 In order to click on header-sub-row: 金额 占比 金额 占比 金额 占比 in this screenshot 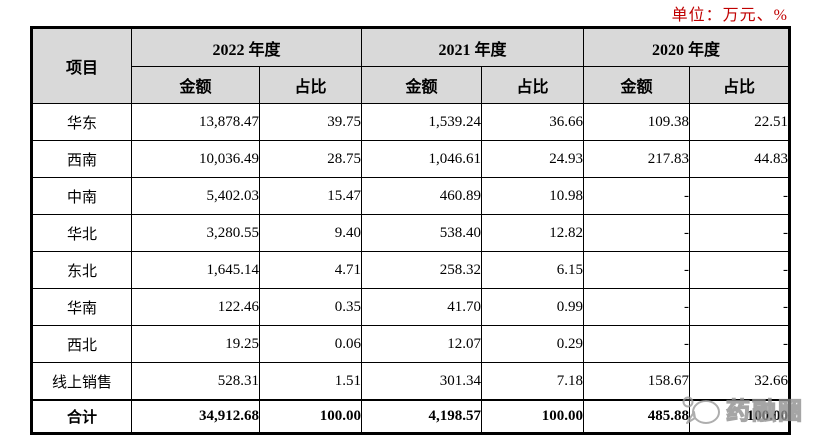, I will do `click(411, 85)`.